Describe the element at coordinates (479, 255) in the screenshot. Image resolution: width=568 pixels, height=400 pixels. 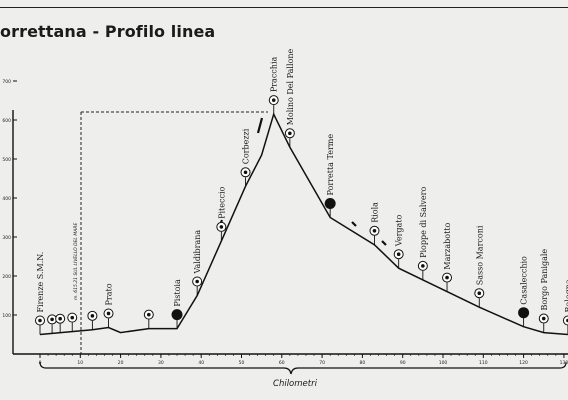
I see `station-label: Sasso Marconi` at that location.